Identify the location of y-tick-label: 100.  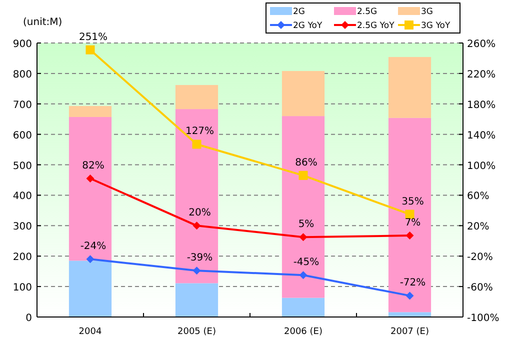
(22, 288).